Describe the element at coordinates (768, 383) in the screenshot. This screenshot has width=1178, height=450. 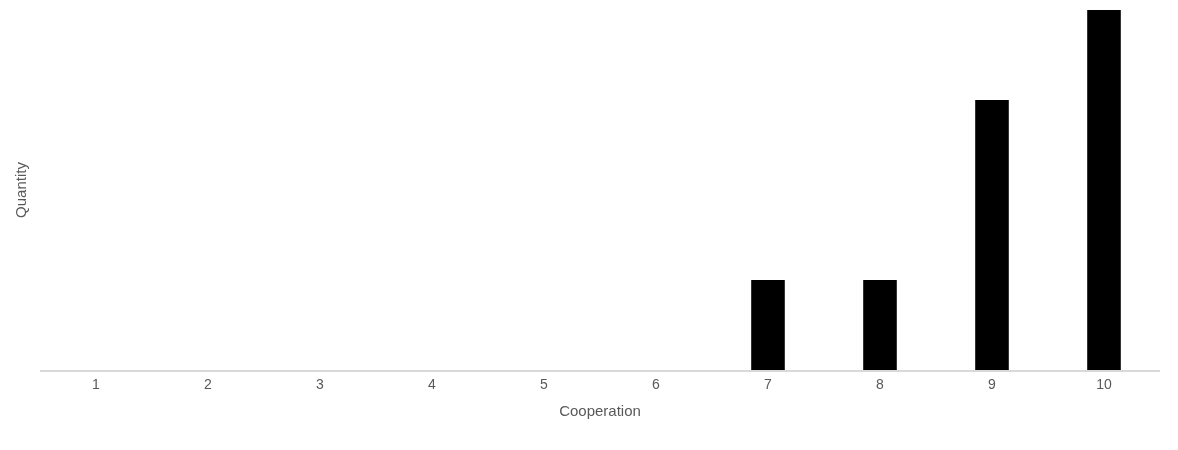
I see `x-tick-label: 7` at that location.